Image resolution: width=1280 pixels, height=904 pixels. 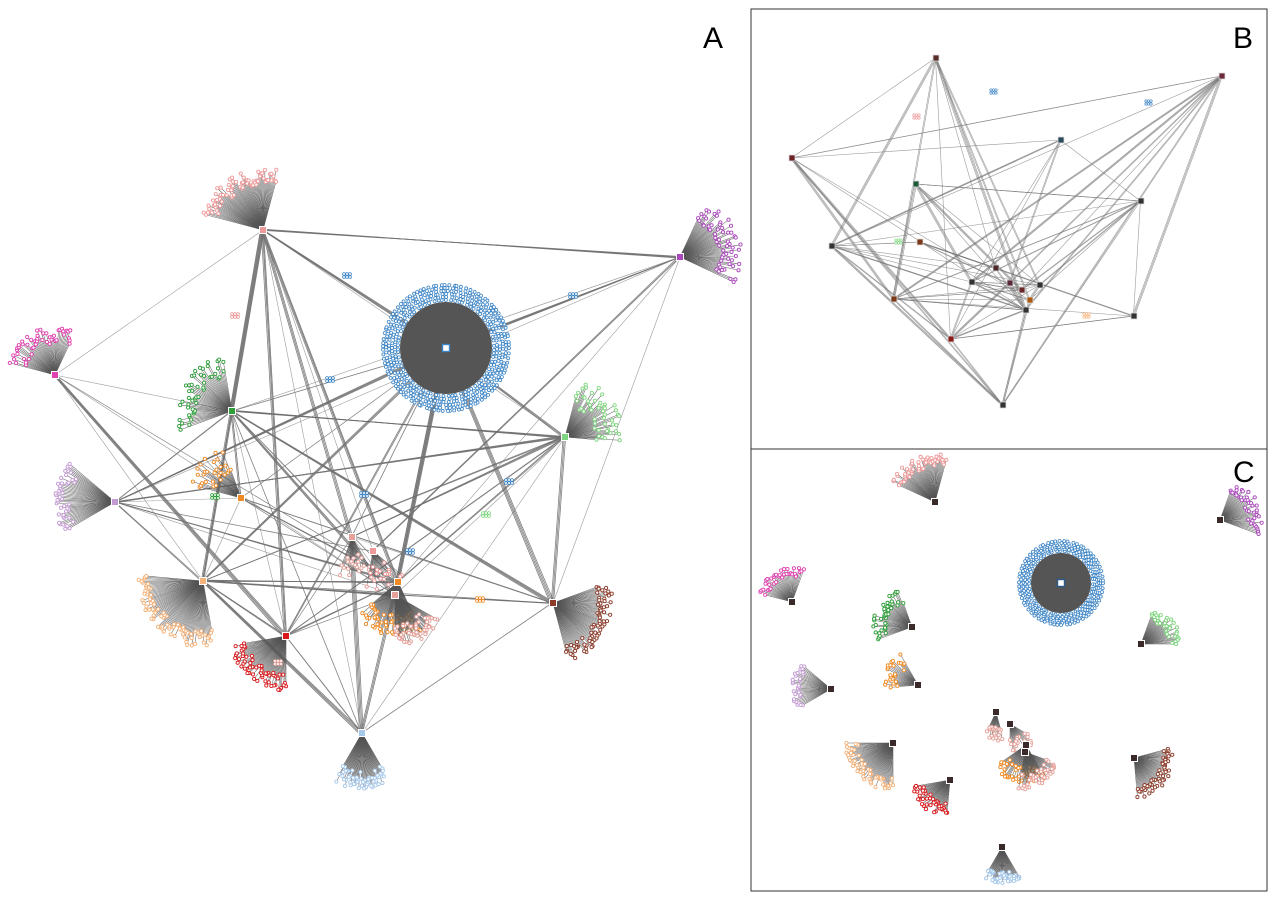 I want to click on c-cluster-peach, so click(x=870, y=765).